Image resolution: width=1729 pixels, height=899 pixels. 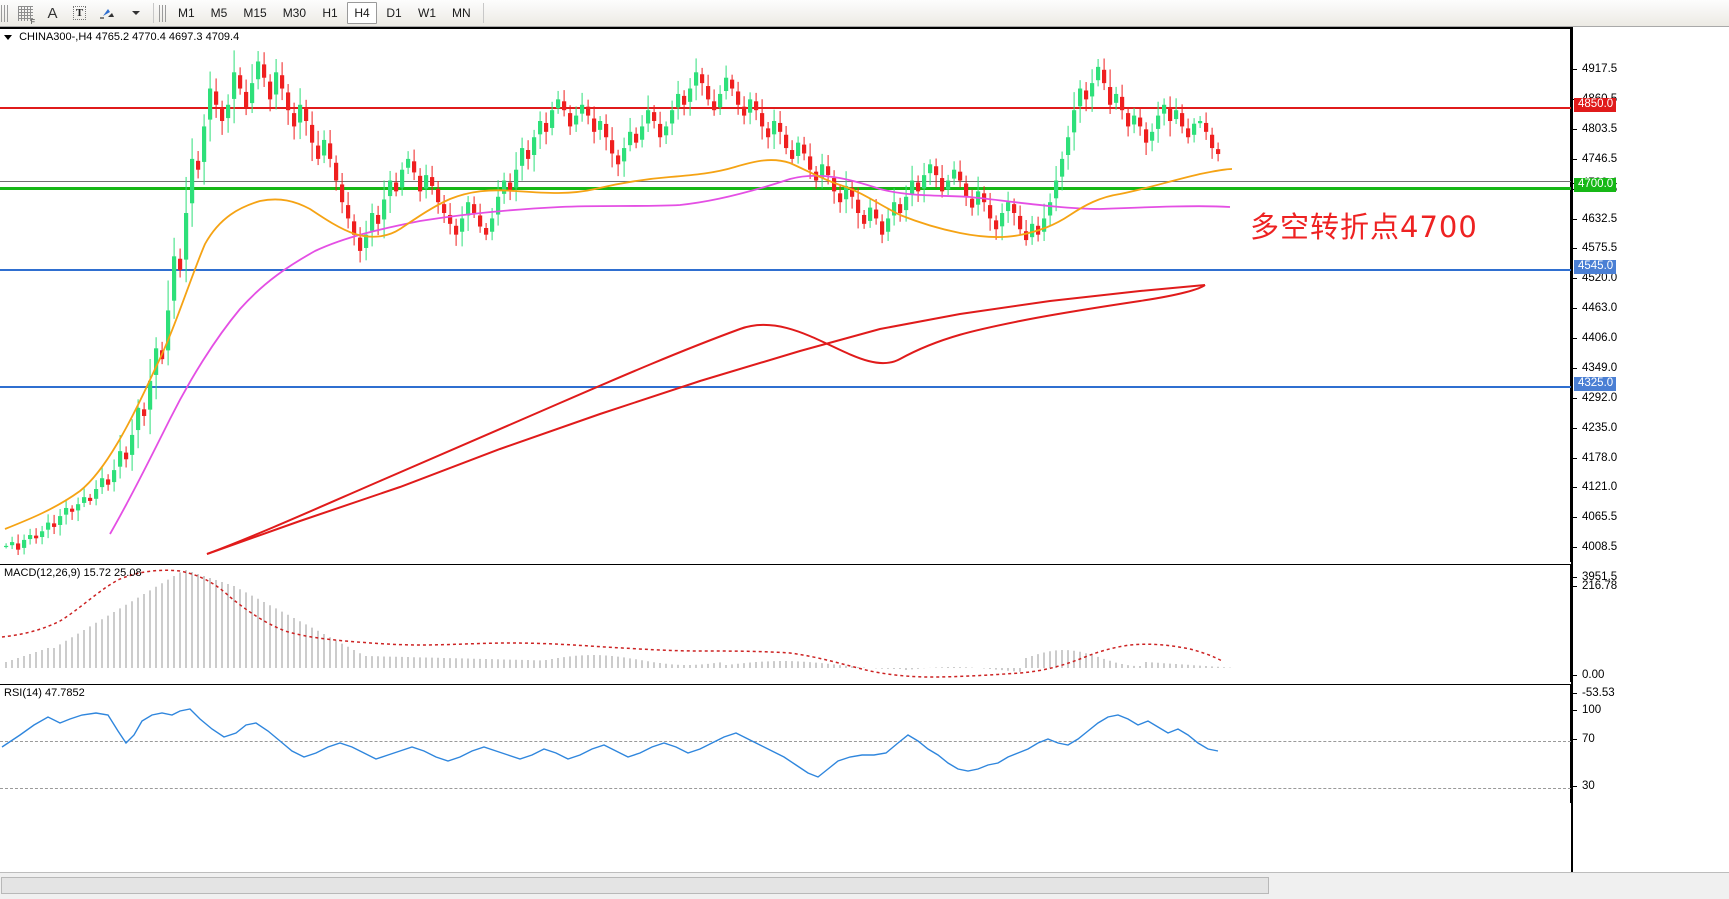 What do you see at coordinates (5, 13) in the screenshot?
I see `toolbar-drag-handle` at bounding box center [5, 13].